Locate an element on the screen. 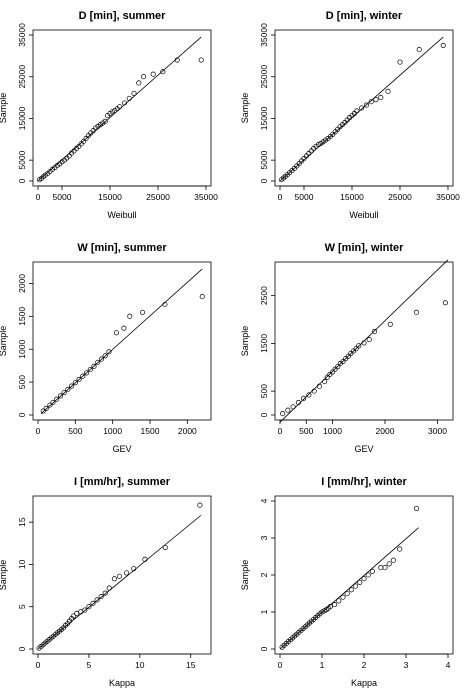  y-tick-label: 25000 is located at coordinates (22, 77).